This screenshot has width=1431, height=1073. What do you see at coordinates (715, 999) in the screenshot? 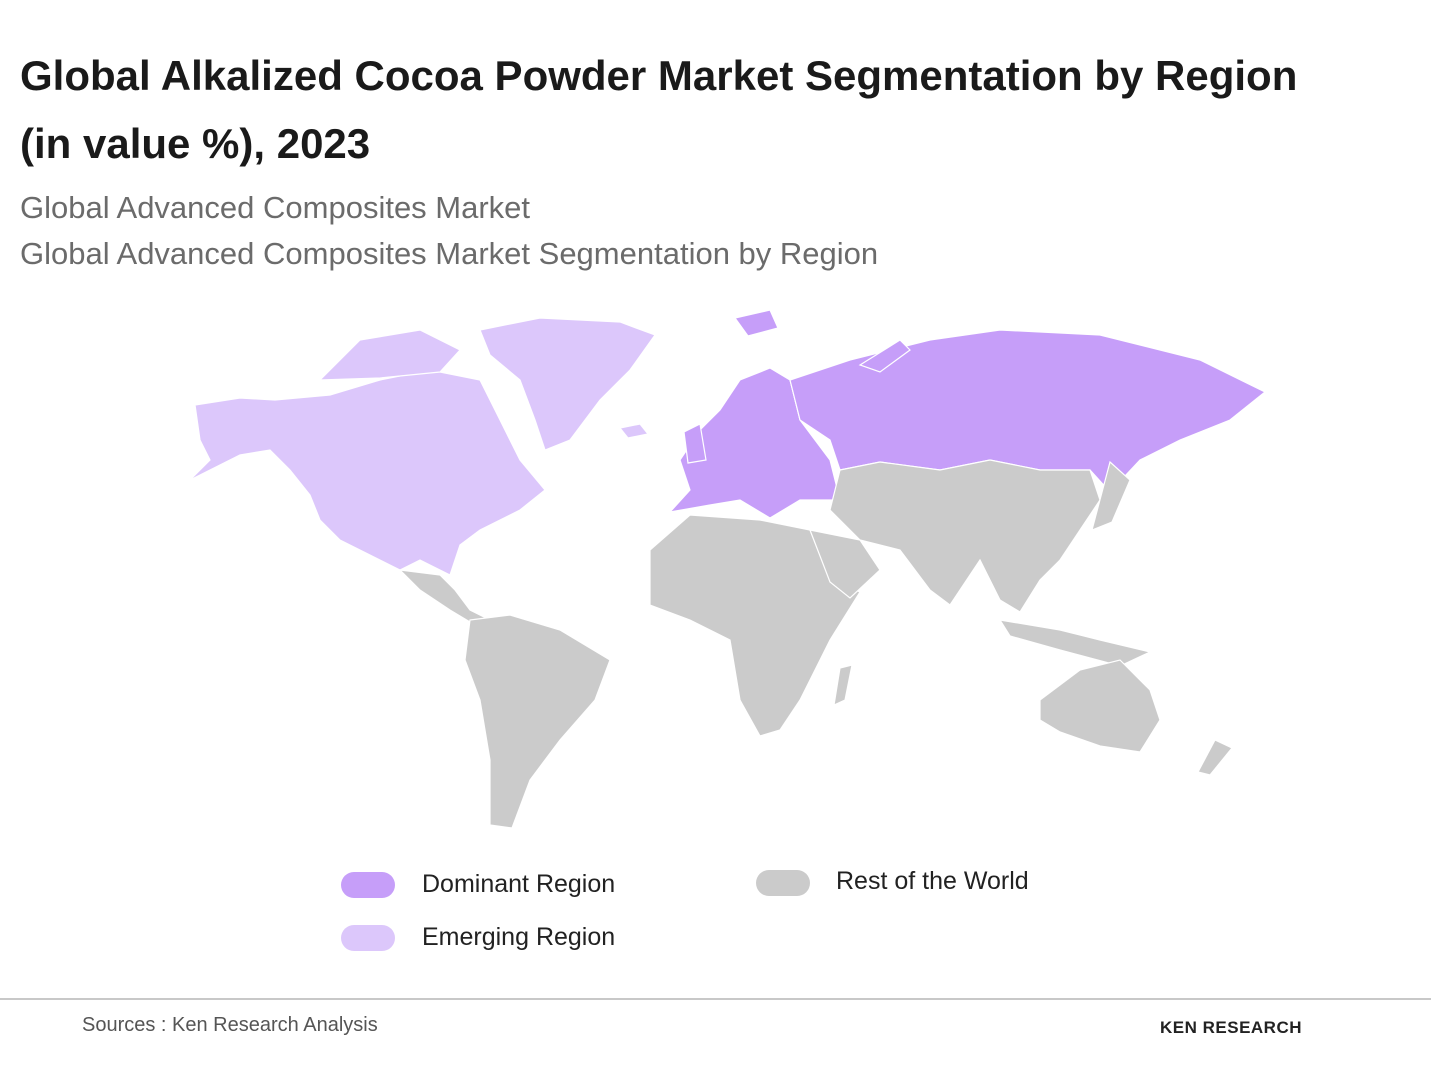
I see `divider` at bounding box center [715, 999].